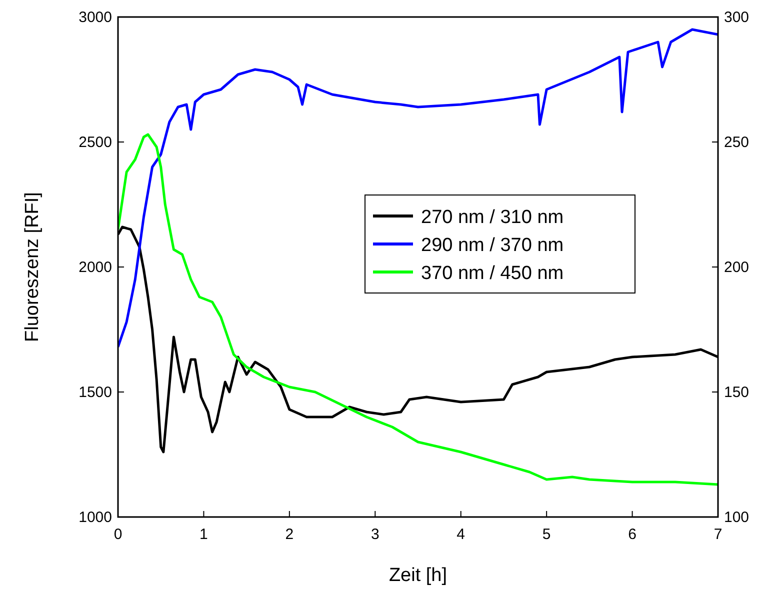  Describe the element at coordinates (737, 392) in the screenshot. I see `y2-tick-label: 150` at that location.